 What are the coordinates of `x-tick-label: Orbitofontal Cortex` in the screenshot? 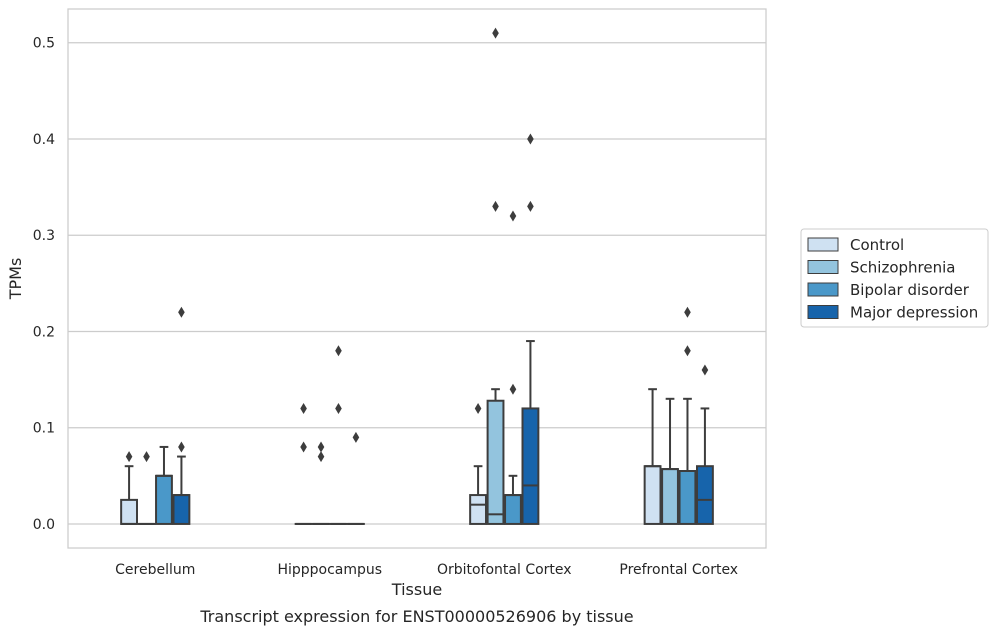 It's located at (504, 570).